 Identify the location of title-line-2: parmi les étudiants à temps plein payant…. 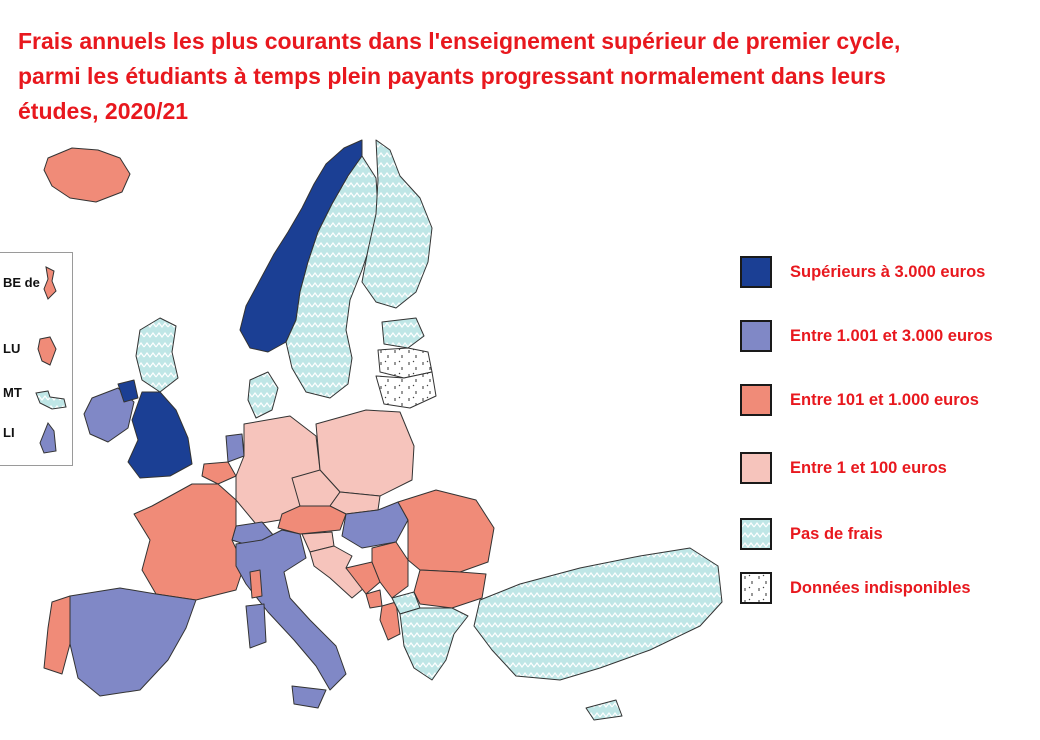
(452, 76).